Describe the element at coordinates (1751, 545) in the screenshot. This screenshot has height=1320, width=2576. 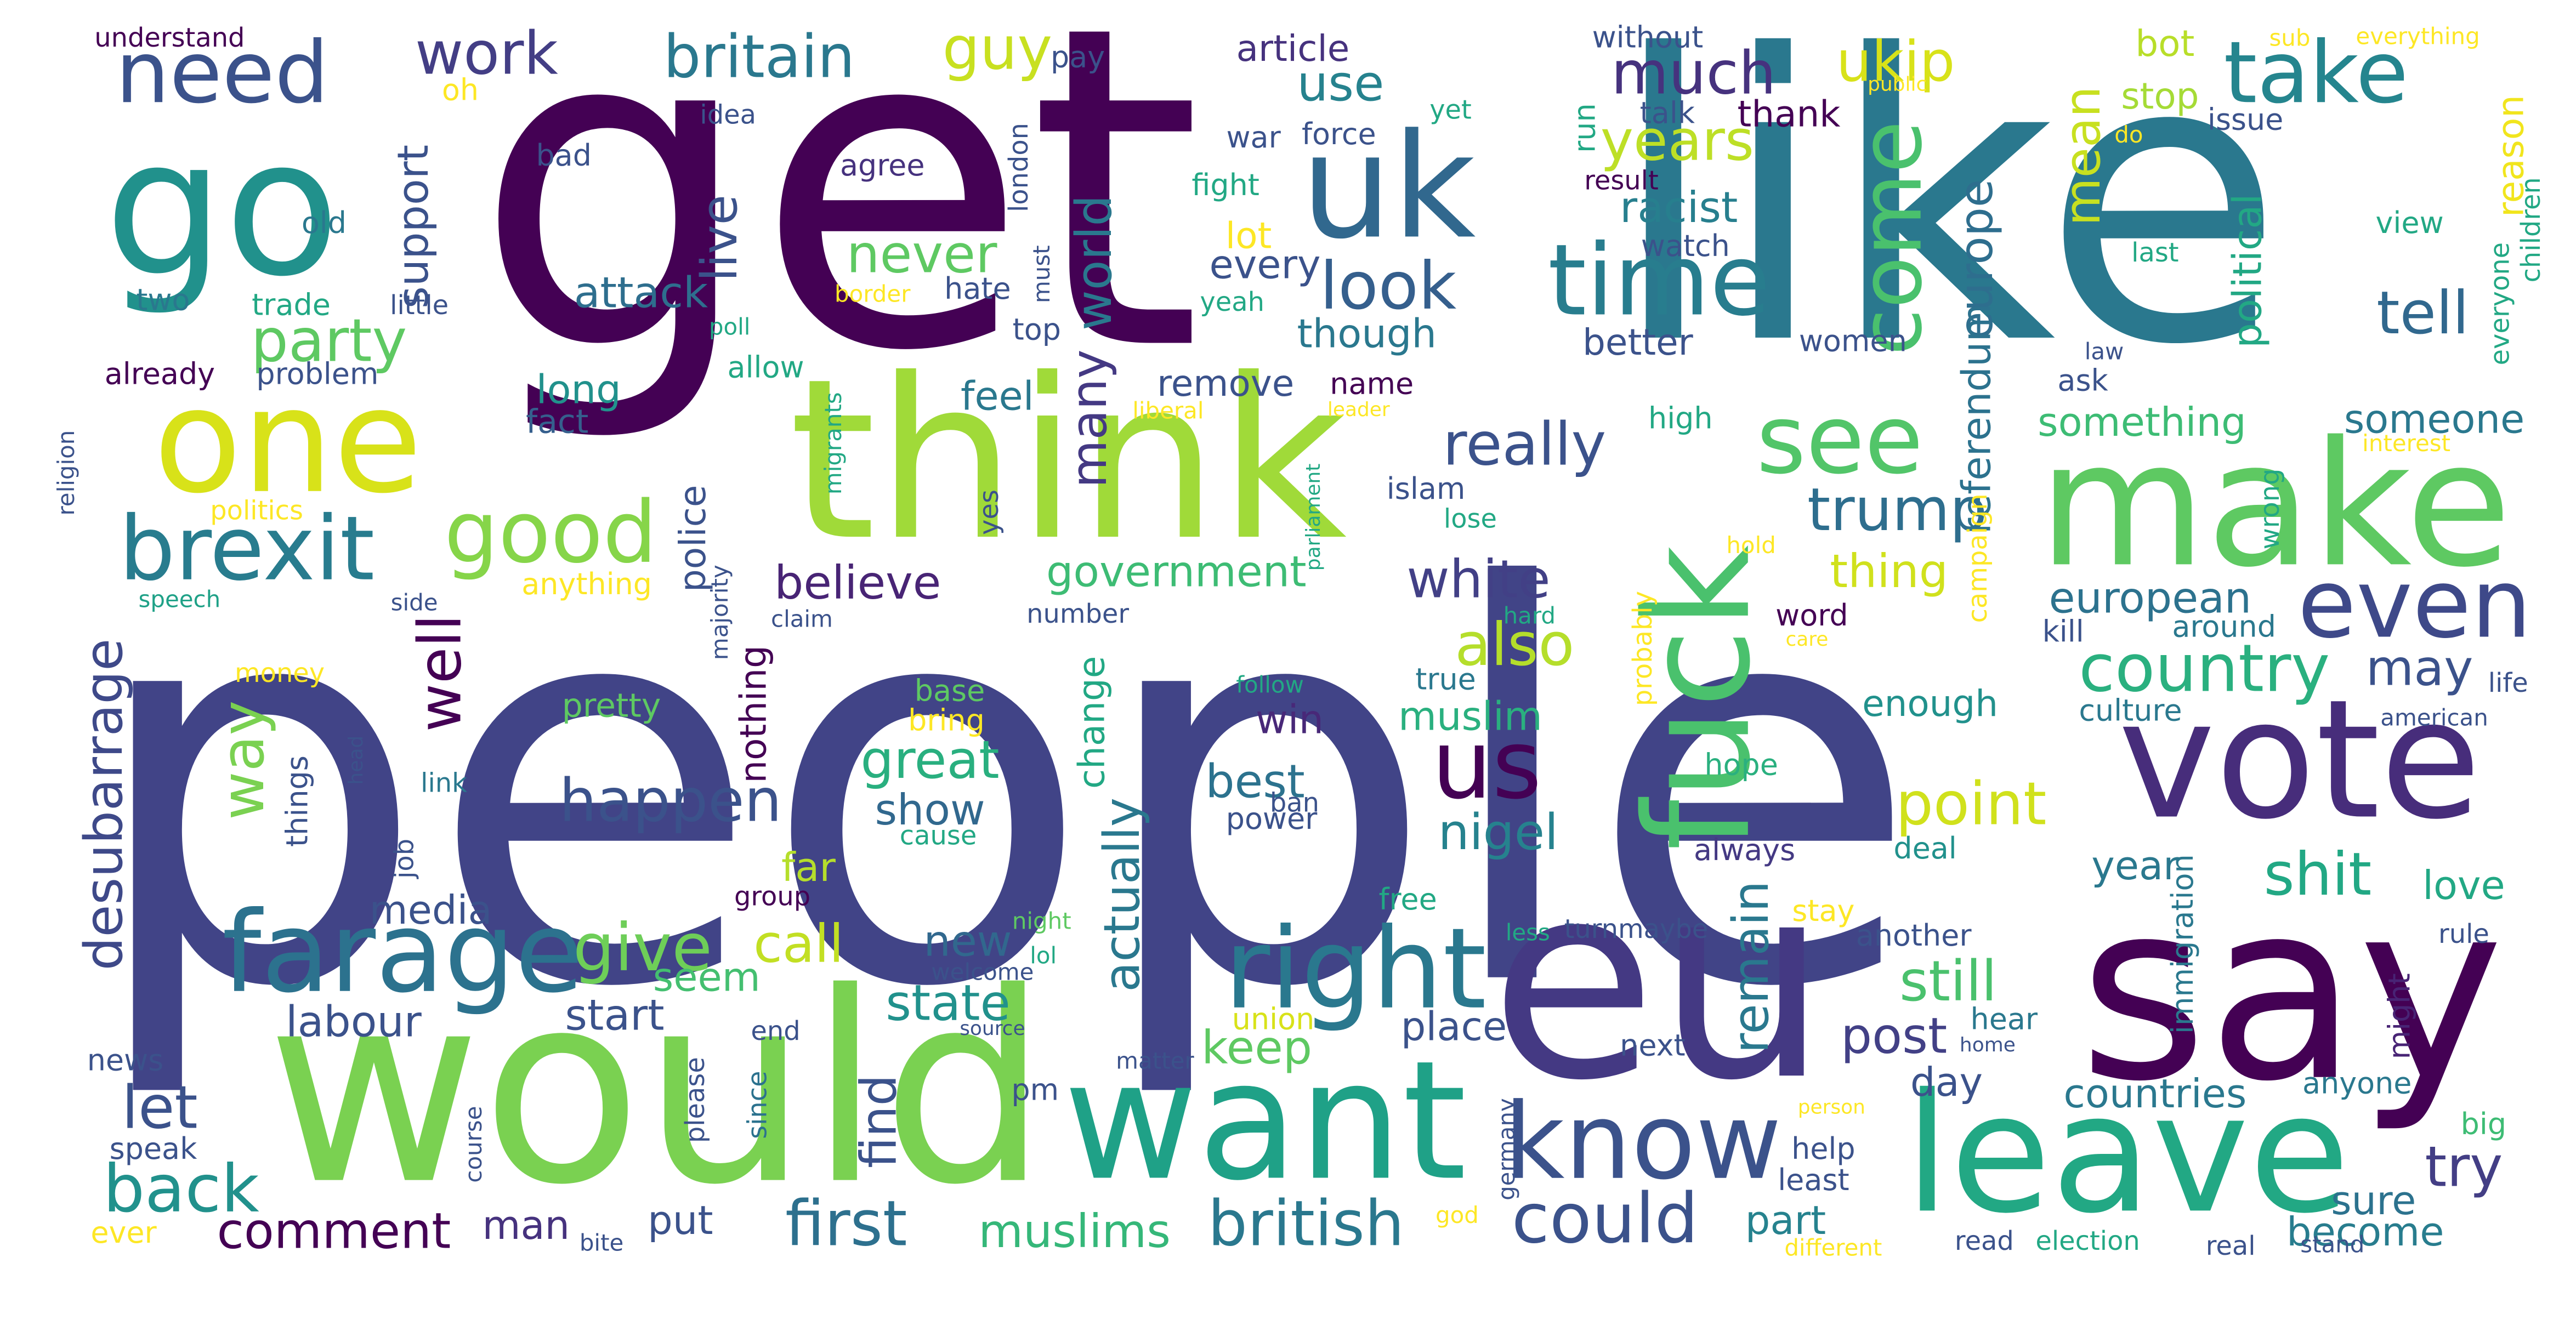
I see `word-hold: hold` at that location.